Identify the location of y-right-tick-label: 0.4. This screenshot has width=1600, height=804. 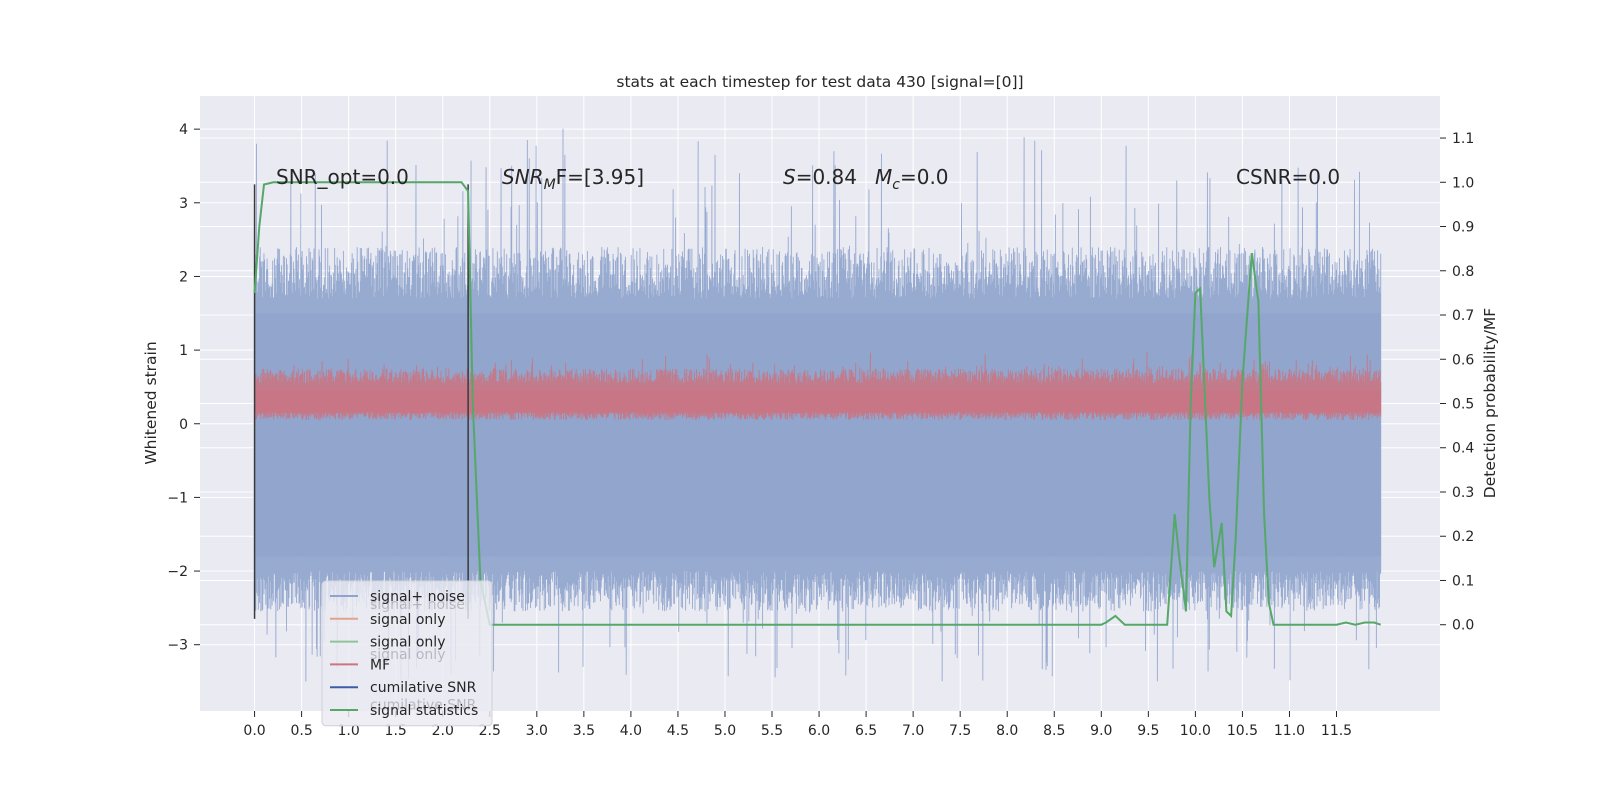
(1463, 449).